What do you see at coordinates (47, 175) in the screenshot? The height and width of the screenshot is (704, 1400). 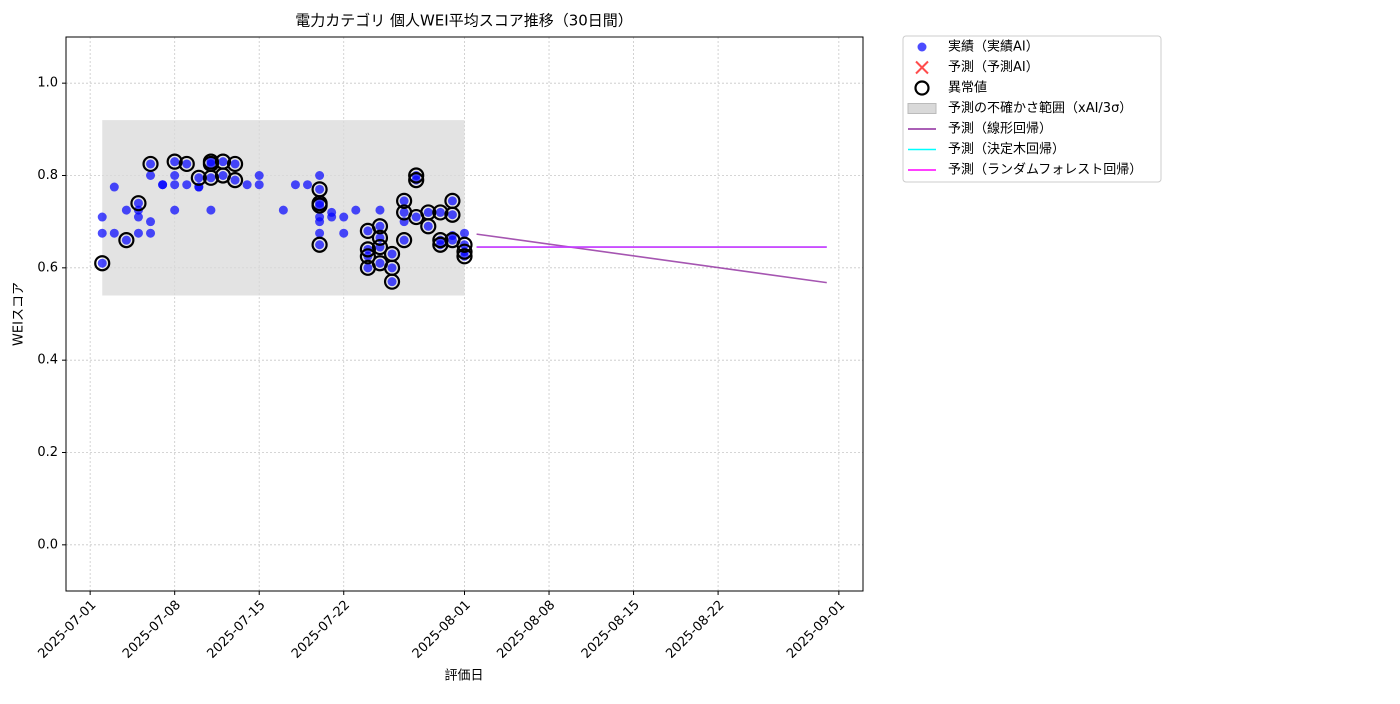 I see `y-tick-label: 0.8` at bounding box center [47, 175].